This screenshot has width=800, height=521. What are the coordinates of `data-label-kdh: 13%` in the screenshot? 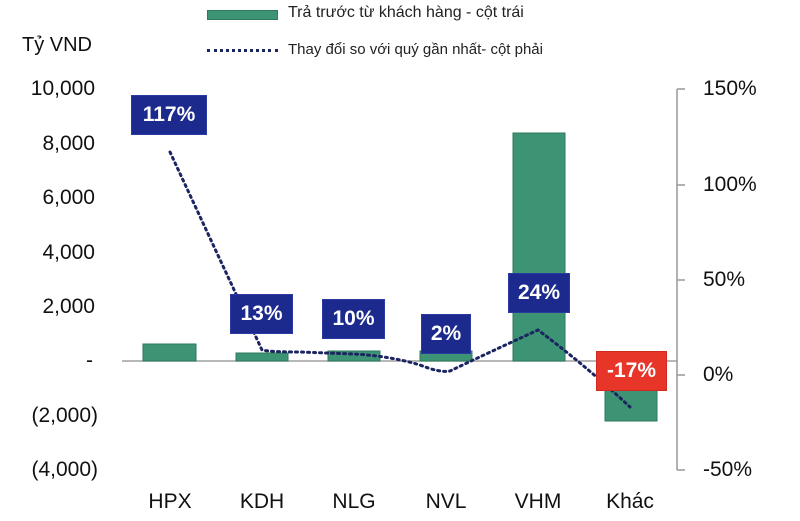 It's located at (261, 314).